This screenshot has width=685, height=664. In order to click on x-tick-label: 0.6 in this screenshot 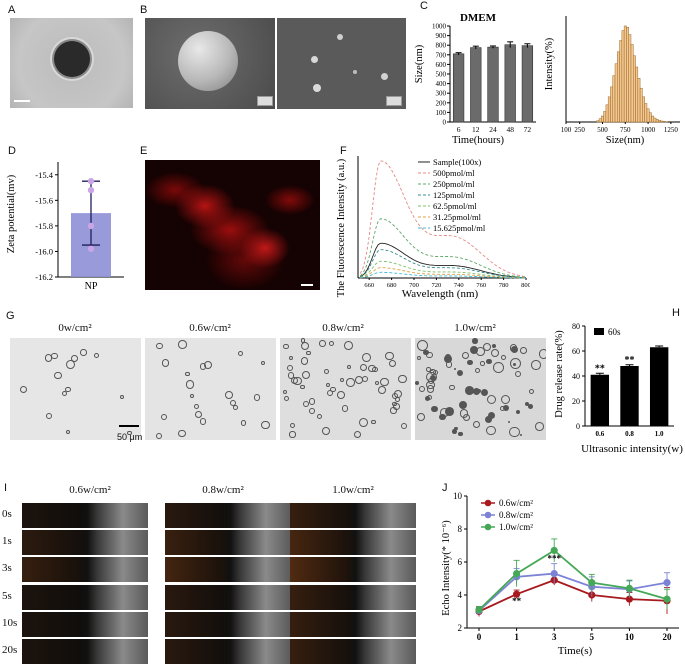, I will do `click(599, 434)`.